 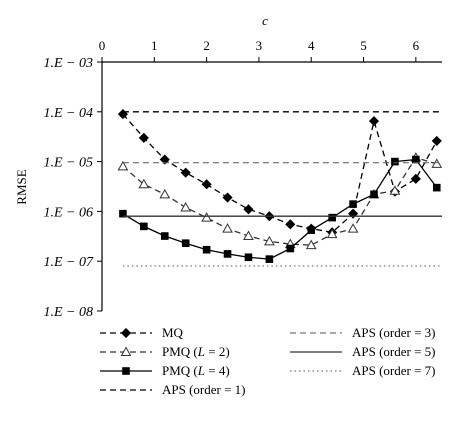 I want to click on legend-item-aps-order-7: APS (order = 7), so click(x=363, y=370).